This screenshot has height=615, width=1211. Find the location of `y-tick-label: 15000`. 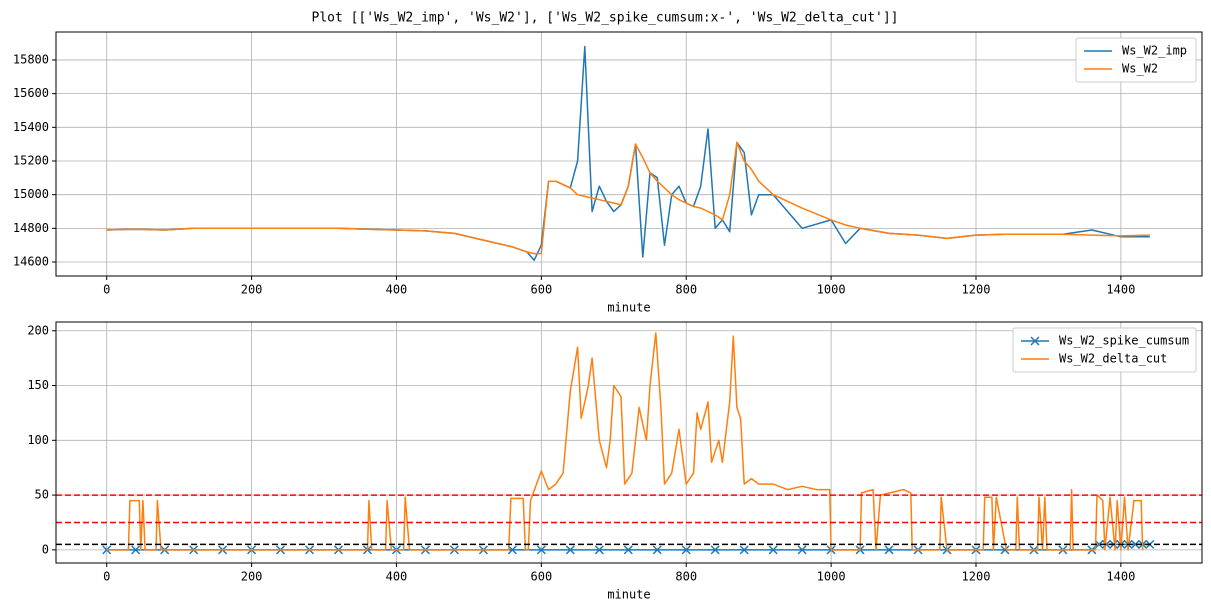

y-tick-label: 15000 is located at coordinates (31, 194).